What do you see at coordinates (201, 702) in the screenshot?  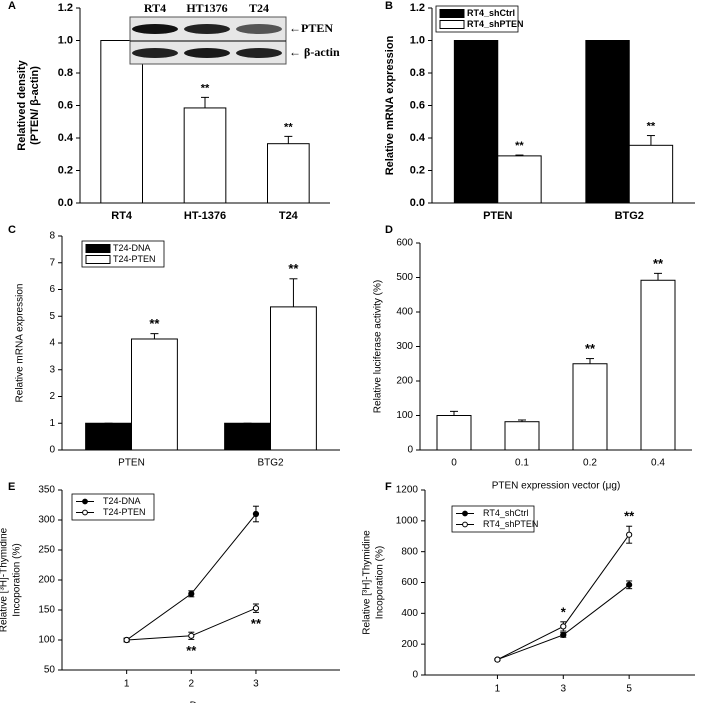 I see `x-axis-label: Days` at bounding box center [201, 702].